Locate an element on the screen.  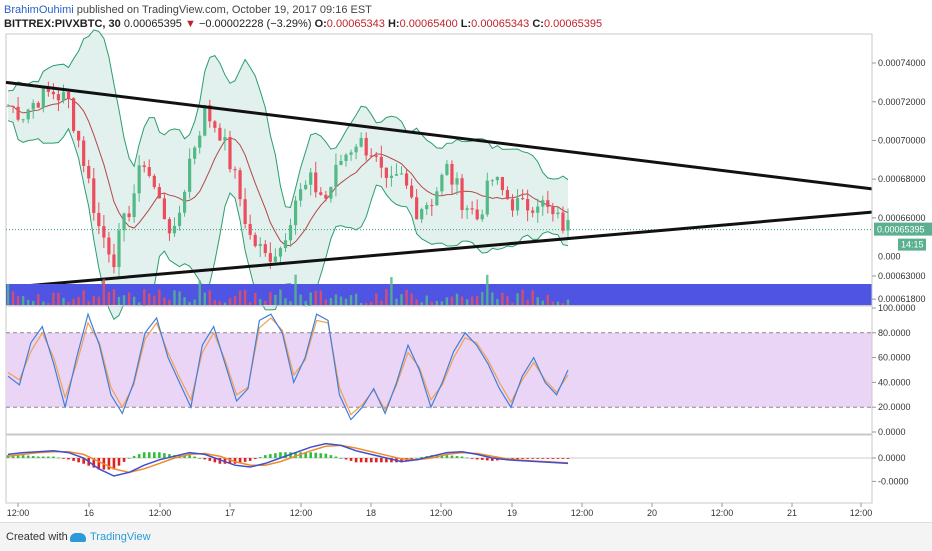
price-change: −0.00002228 (−3.29%) is located at coordinates (255, 24).